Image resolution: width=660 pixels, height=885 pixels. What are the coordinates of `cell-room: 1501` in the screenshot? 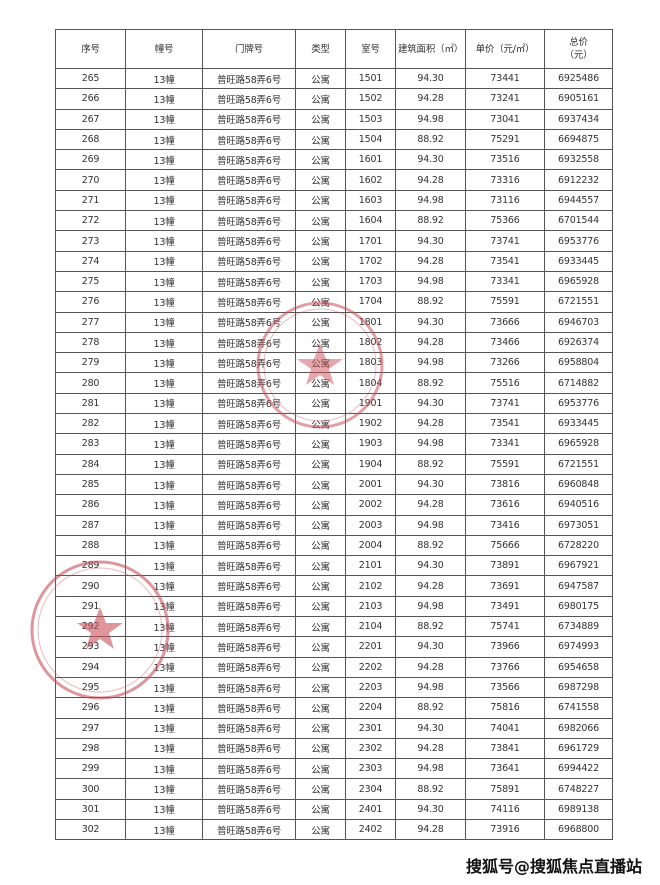 It's located at (370, 78).